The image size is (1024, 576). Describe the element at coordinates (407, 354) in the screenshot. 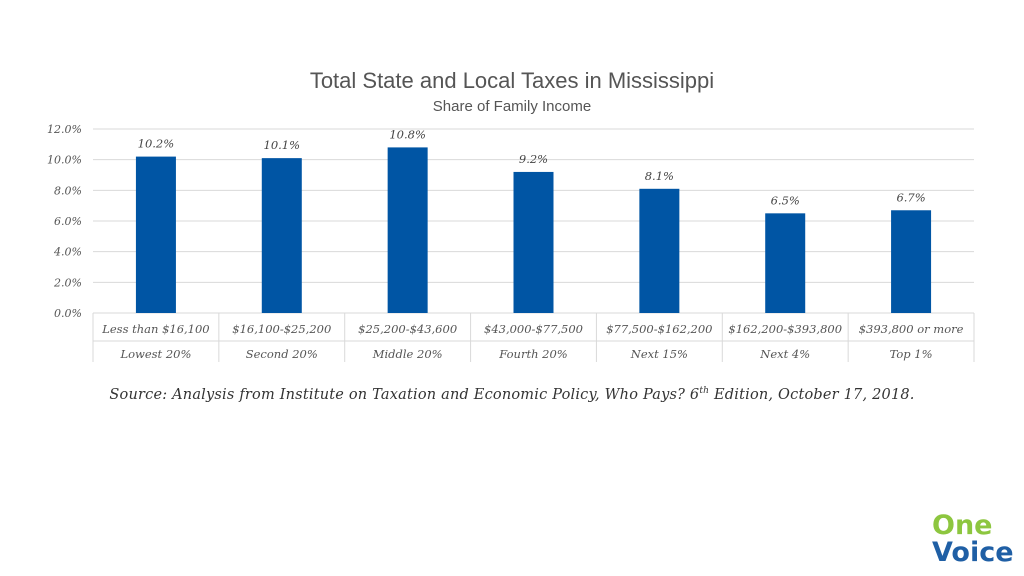

I see `x-group-label: Middle 20%` at that location.